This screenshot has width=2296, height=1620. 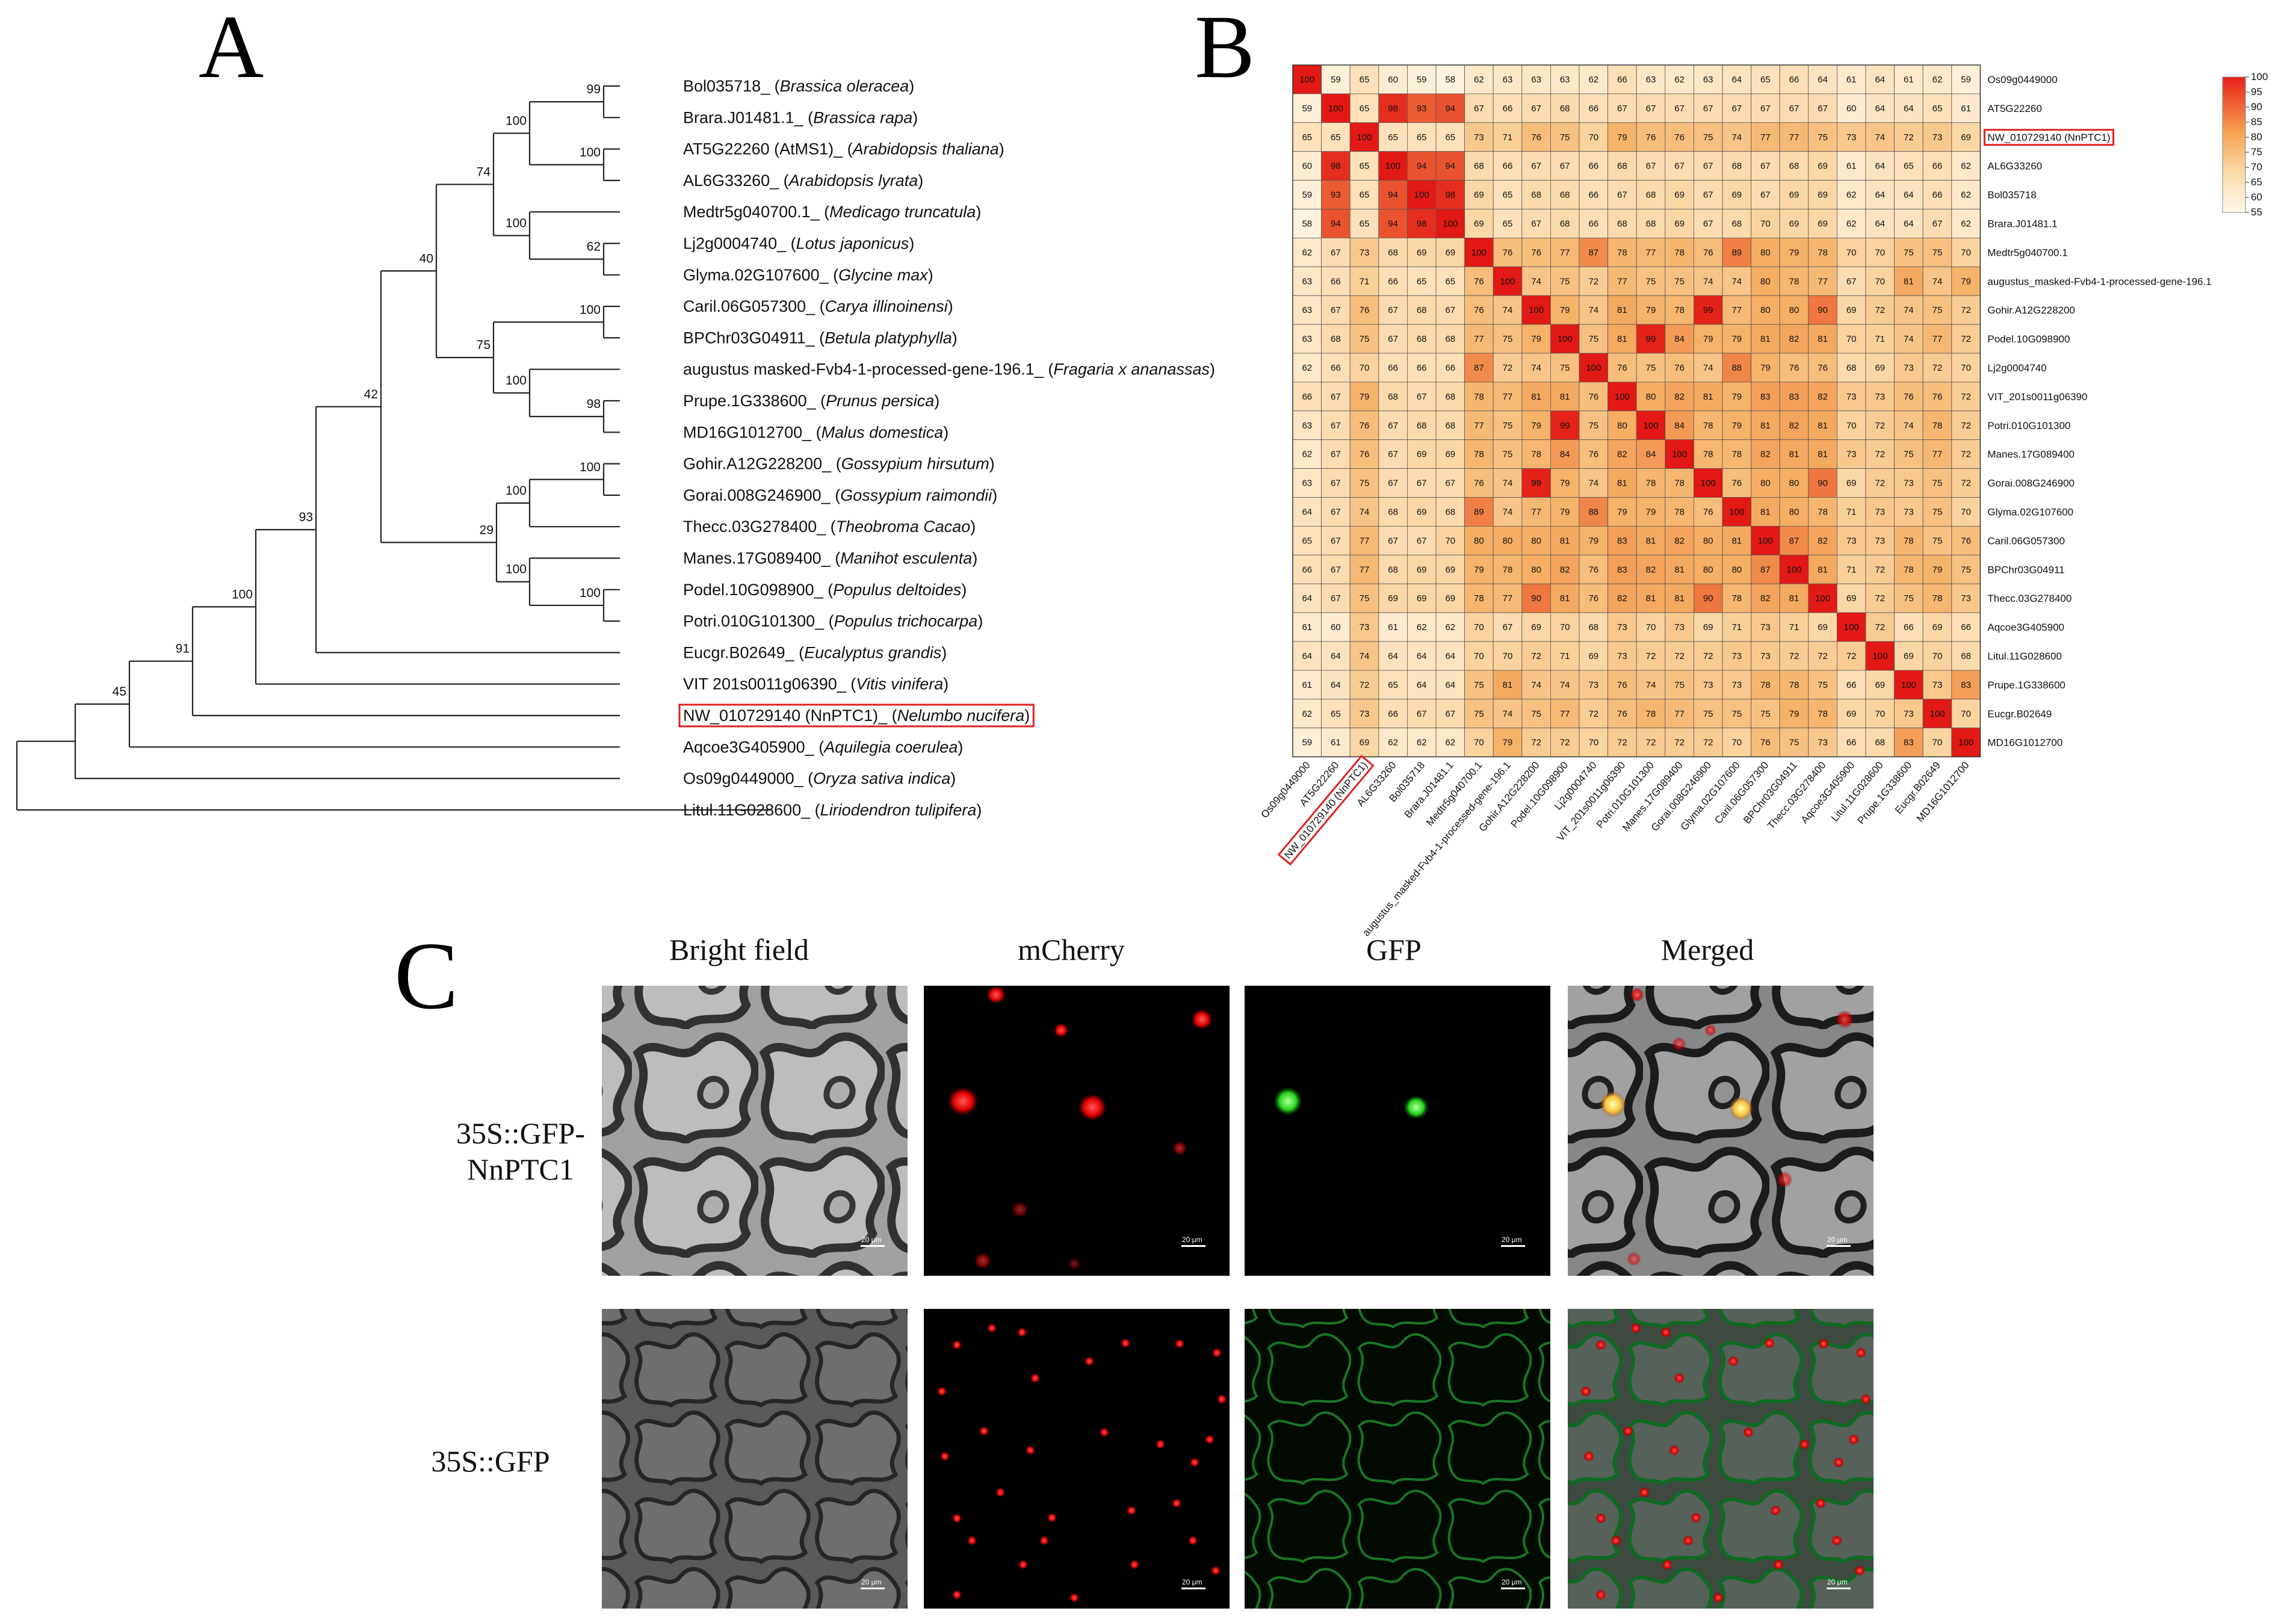 I want to click on heatmap-cell-value: 64, so click(x=1450, y=685).